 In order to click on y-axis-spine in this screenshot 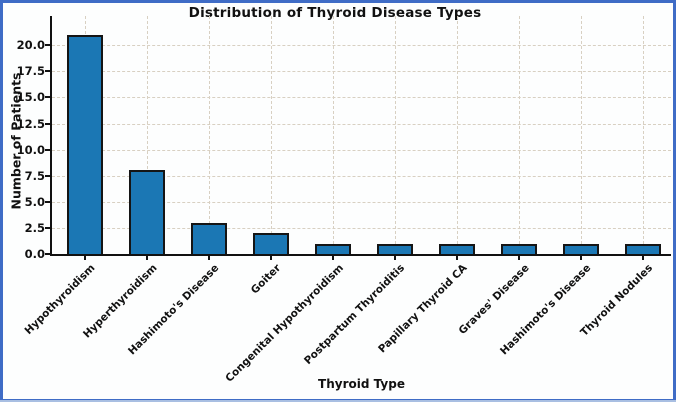, I will do `click(51, 136)`.